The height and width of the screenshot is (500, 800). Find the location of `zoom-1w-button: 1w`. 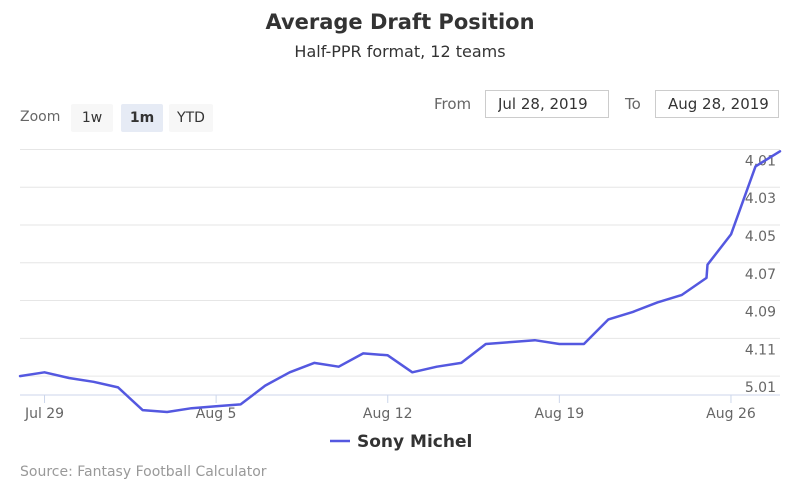

zoom-1w-button: 1w is located at coordinates (92, 118).